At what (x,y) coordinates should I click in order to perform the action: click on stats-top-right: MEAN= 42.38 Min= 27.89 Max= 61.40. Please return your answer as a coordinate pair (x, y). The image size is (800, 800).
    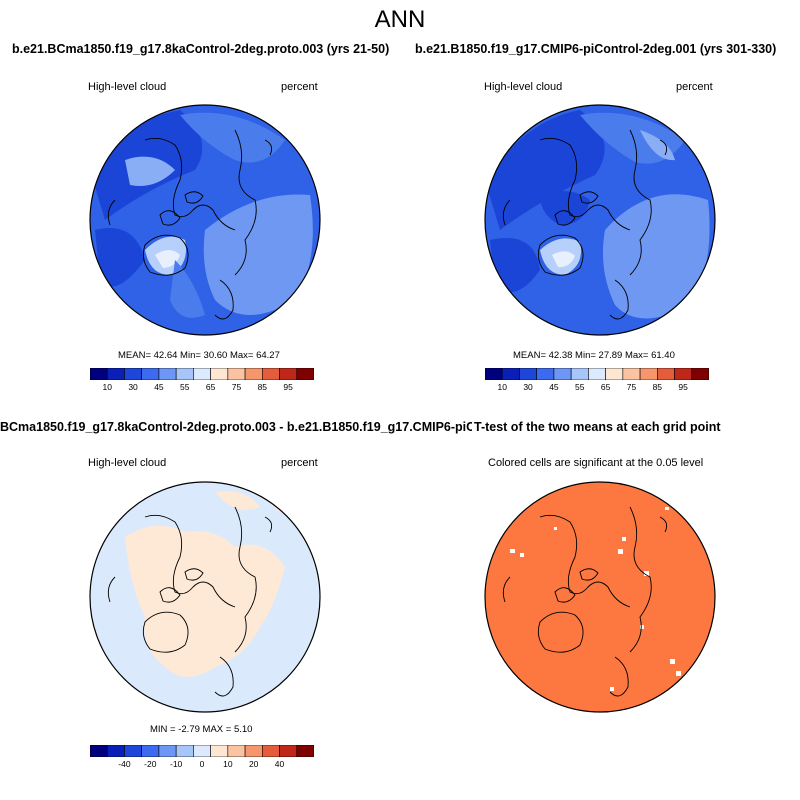
    Looking at the image, I should click on (594, 355).